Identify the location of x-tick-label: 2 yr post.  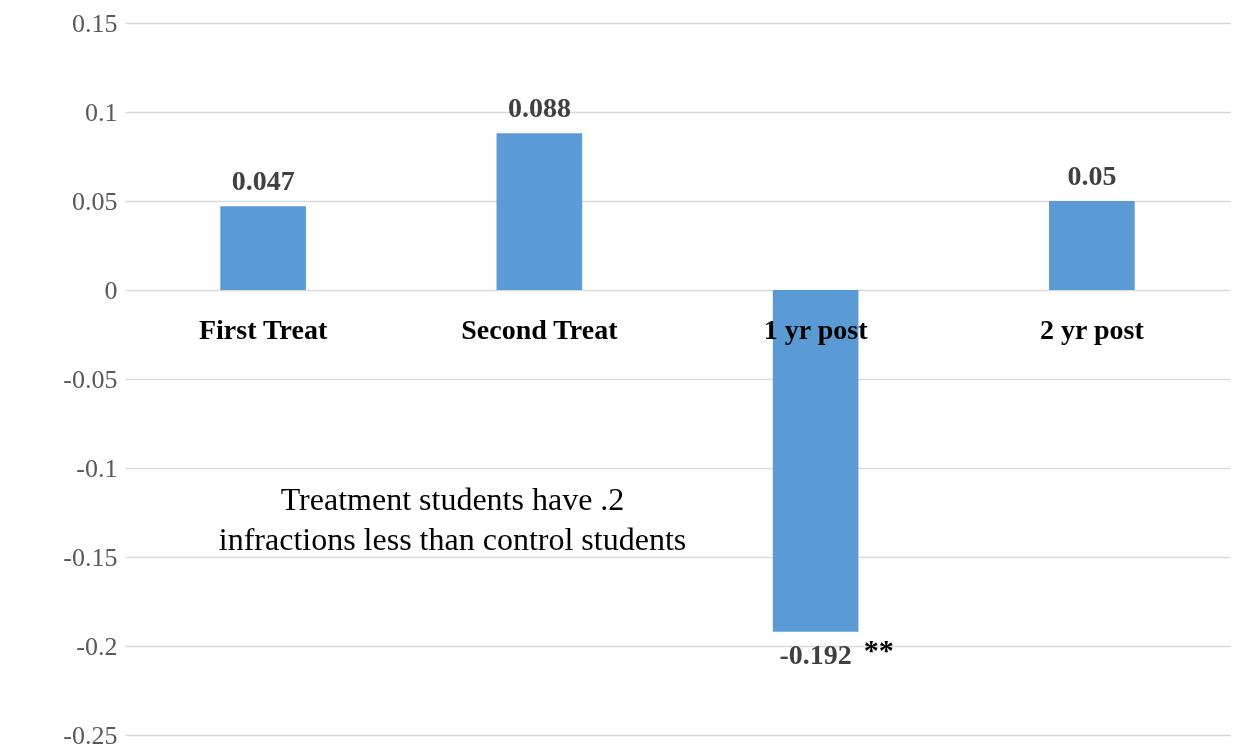
(1092, 329).